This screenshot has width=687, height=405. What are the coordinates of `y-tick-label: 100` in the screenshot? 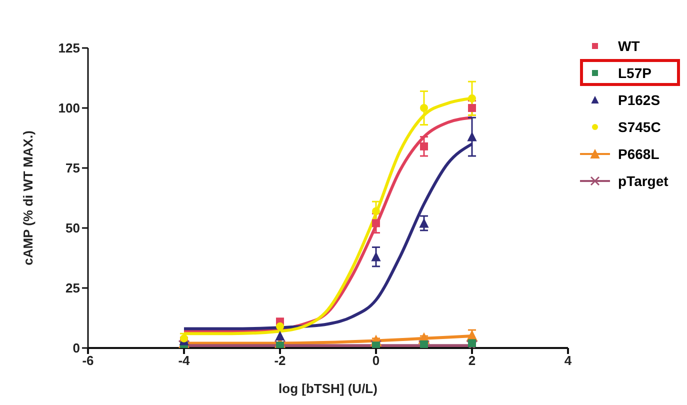 It's located at (69, 108).